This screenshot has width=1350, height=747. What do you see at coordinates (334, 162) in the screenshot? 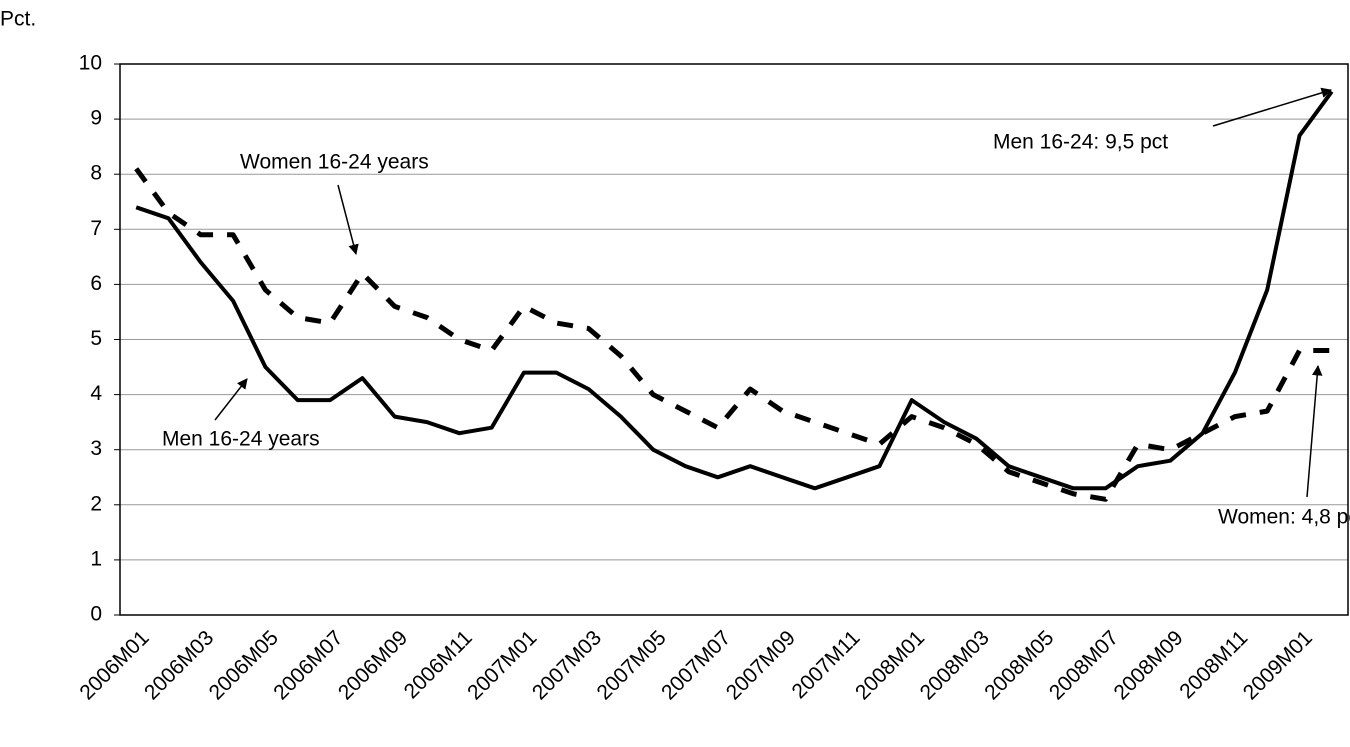
I see `annotation: Women 16-24 years` at bounding box center [334, 162].